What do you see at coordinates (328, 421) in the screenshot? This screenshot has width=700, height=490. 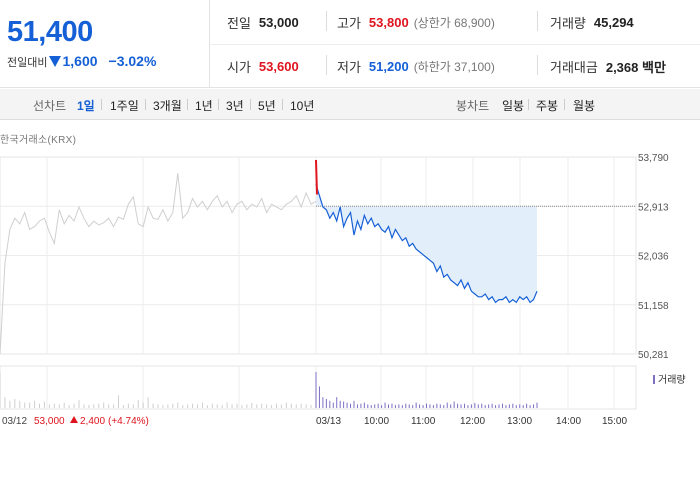 I see `x-tick-label: 03/13` at bounding box center [328, 421].